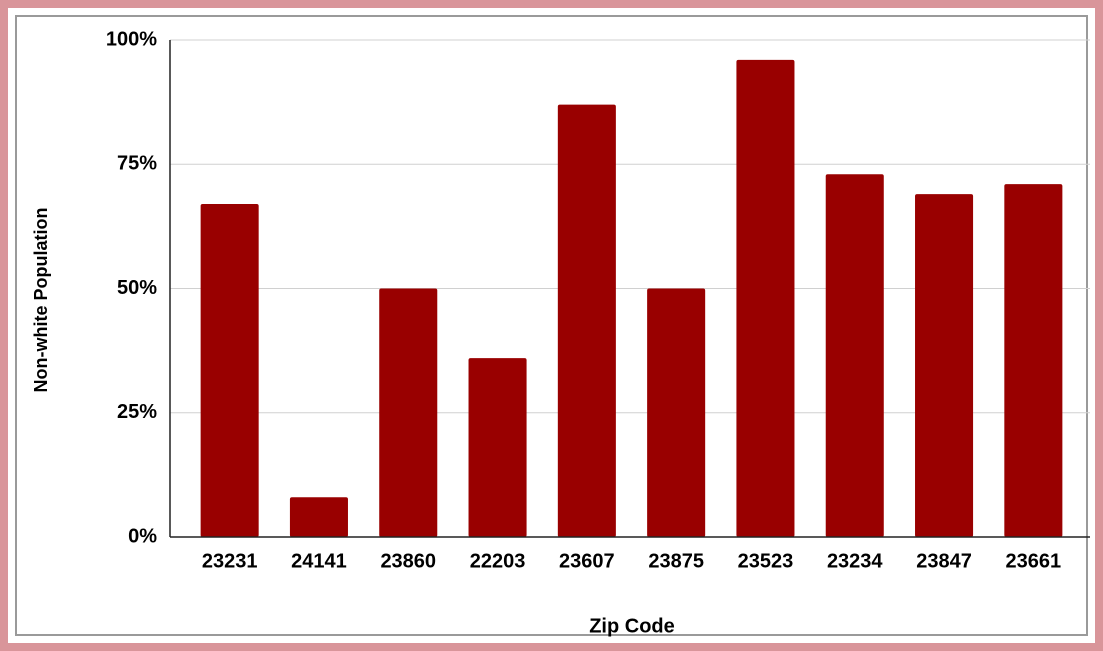  I want to click on x-tick-label: 22203, so click(498, 561).